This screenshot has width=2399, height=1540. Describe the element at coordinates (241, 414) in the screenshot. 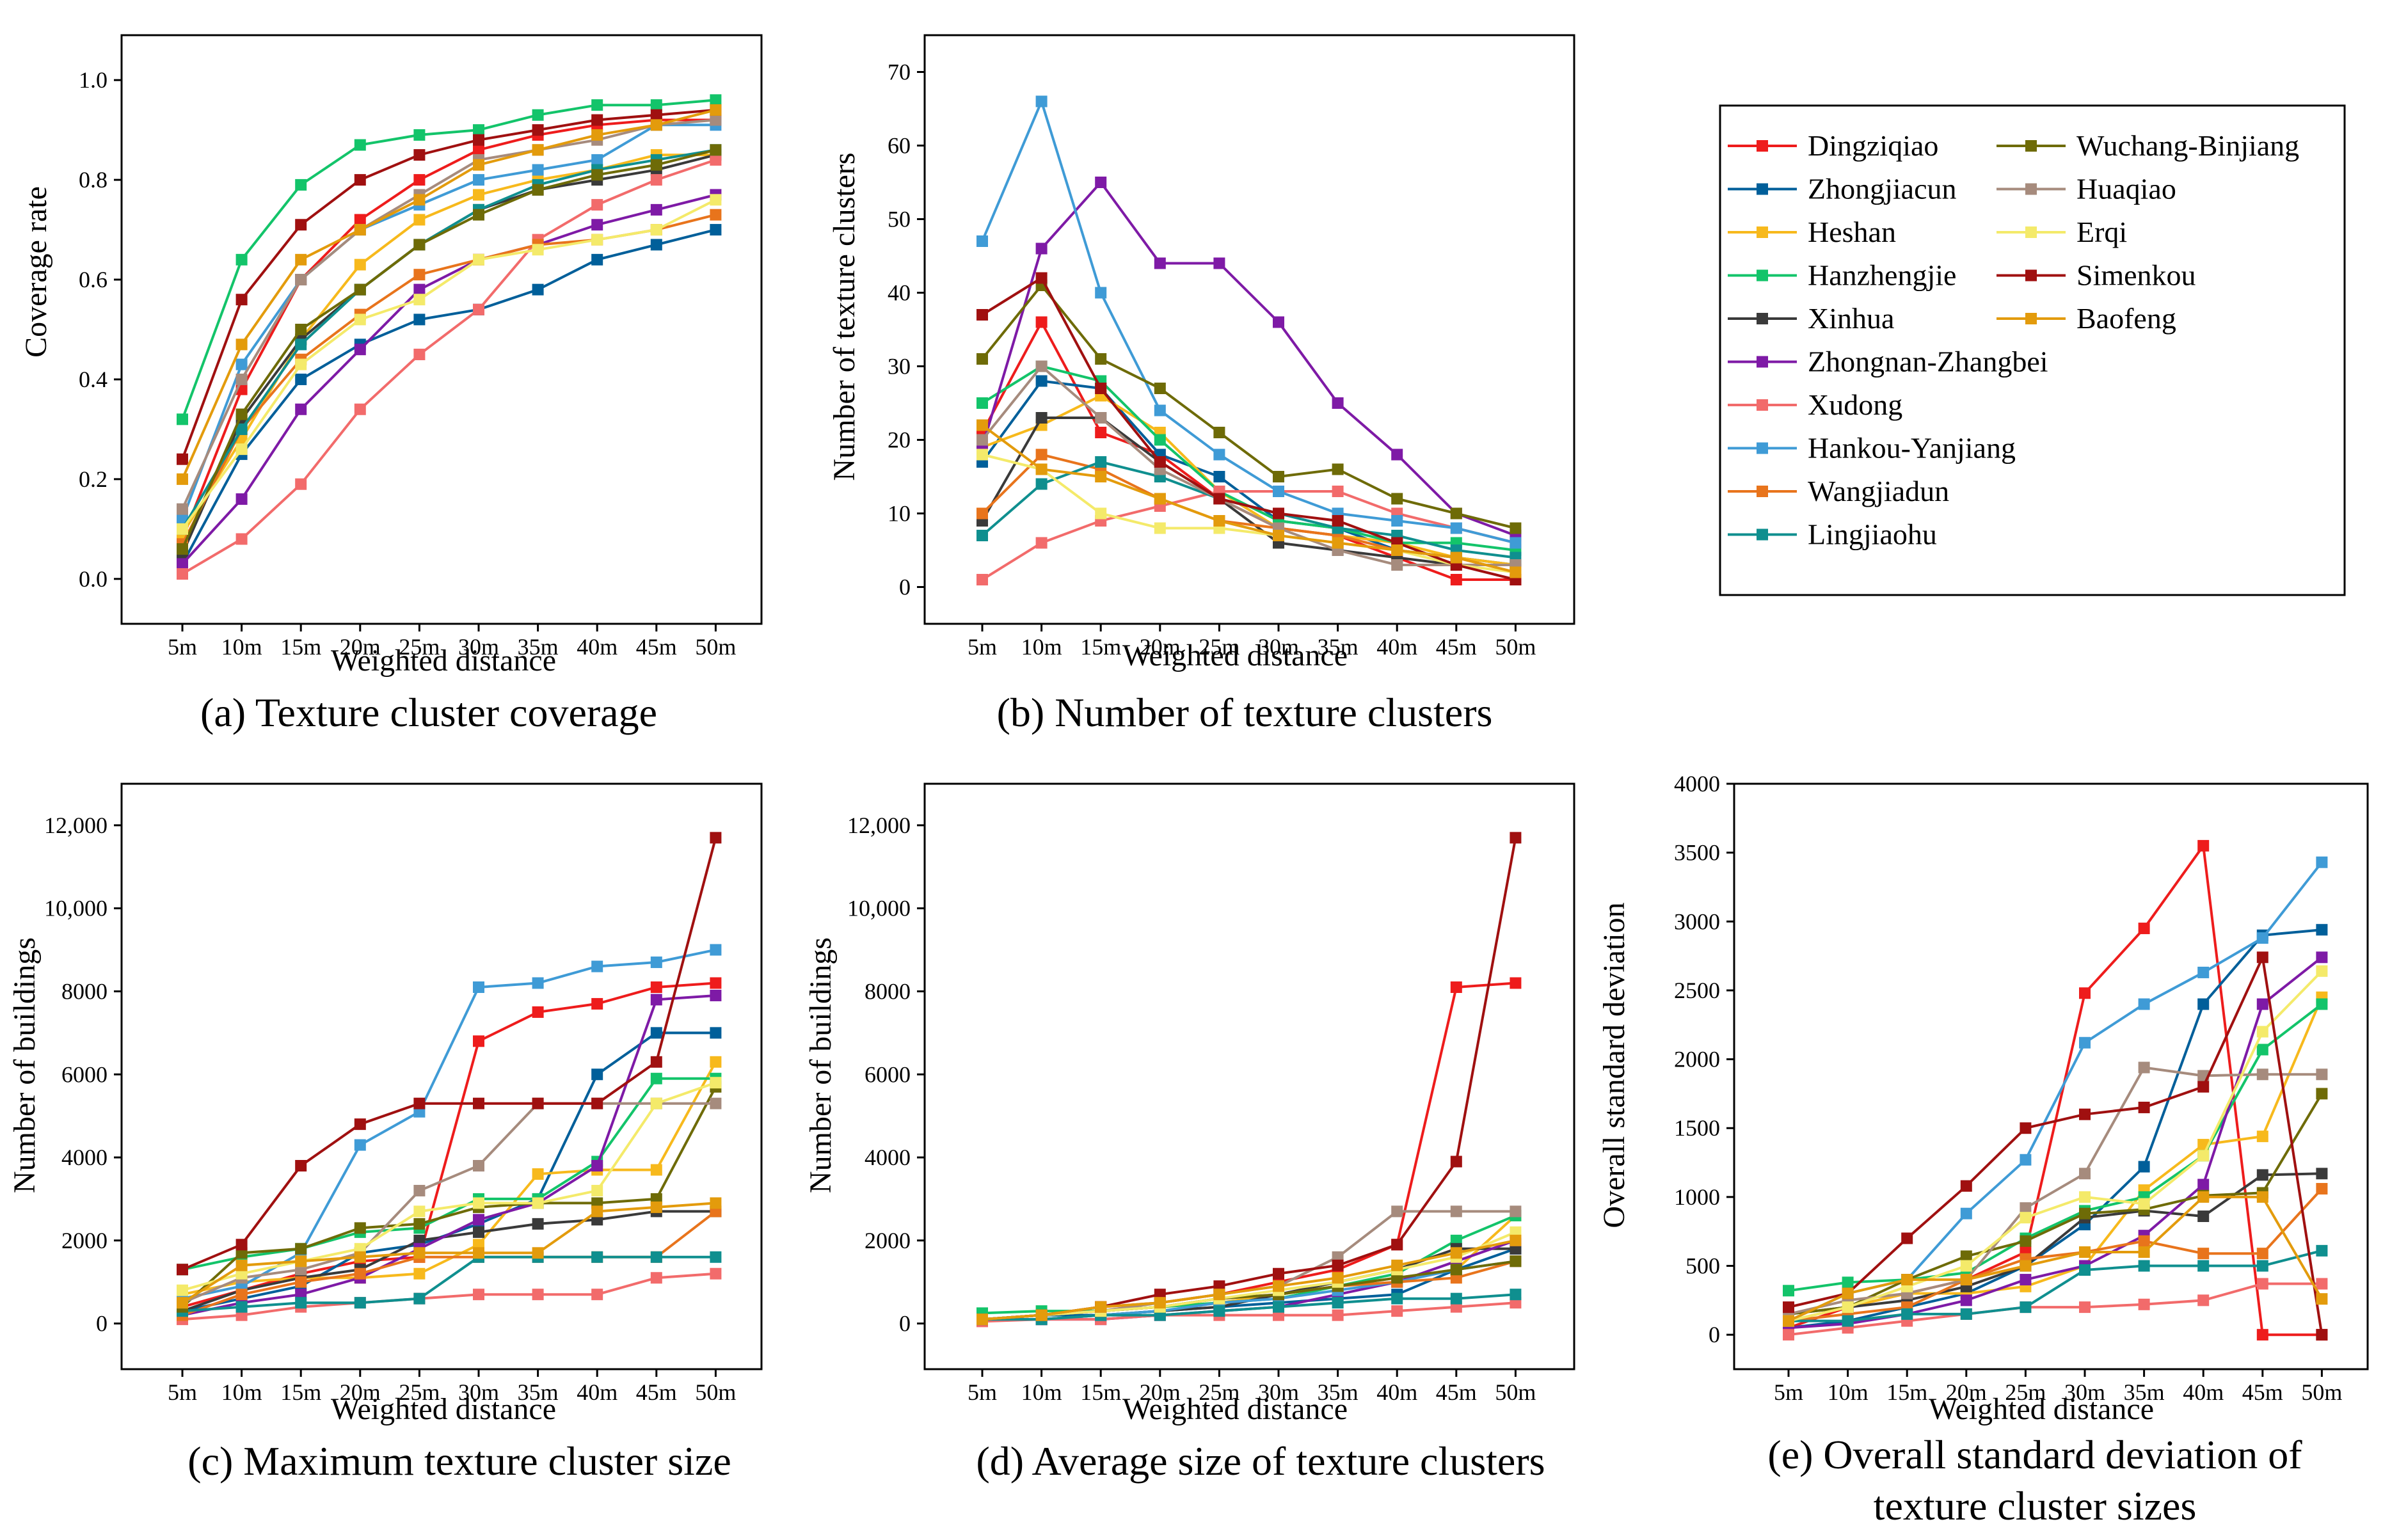

I see `chart-a-point-wuchang-binjiang` at that location.